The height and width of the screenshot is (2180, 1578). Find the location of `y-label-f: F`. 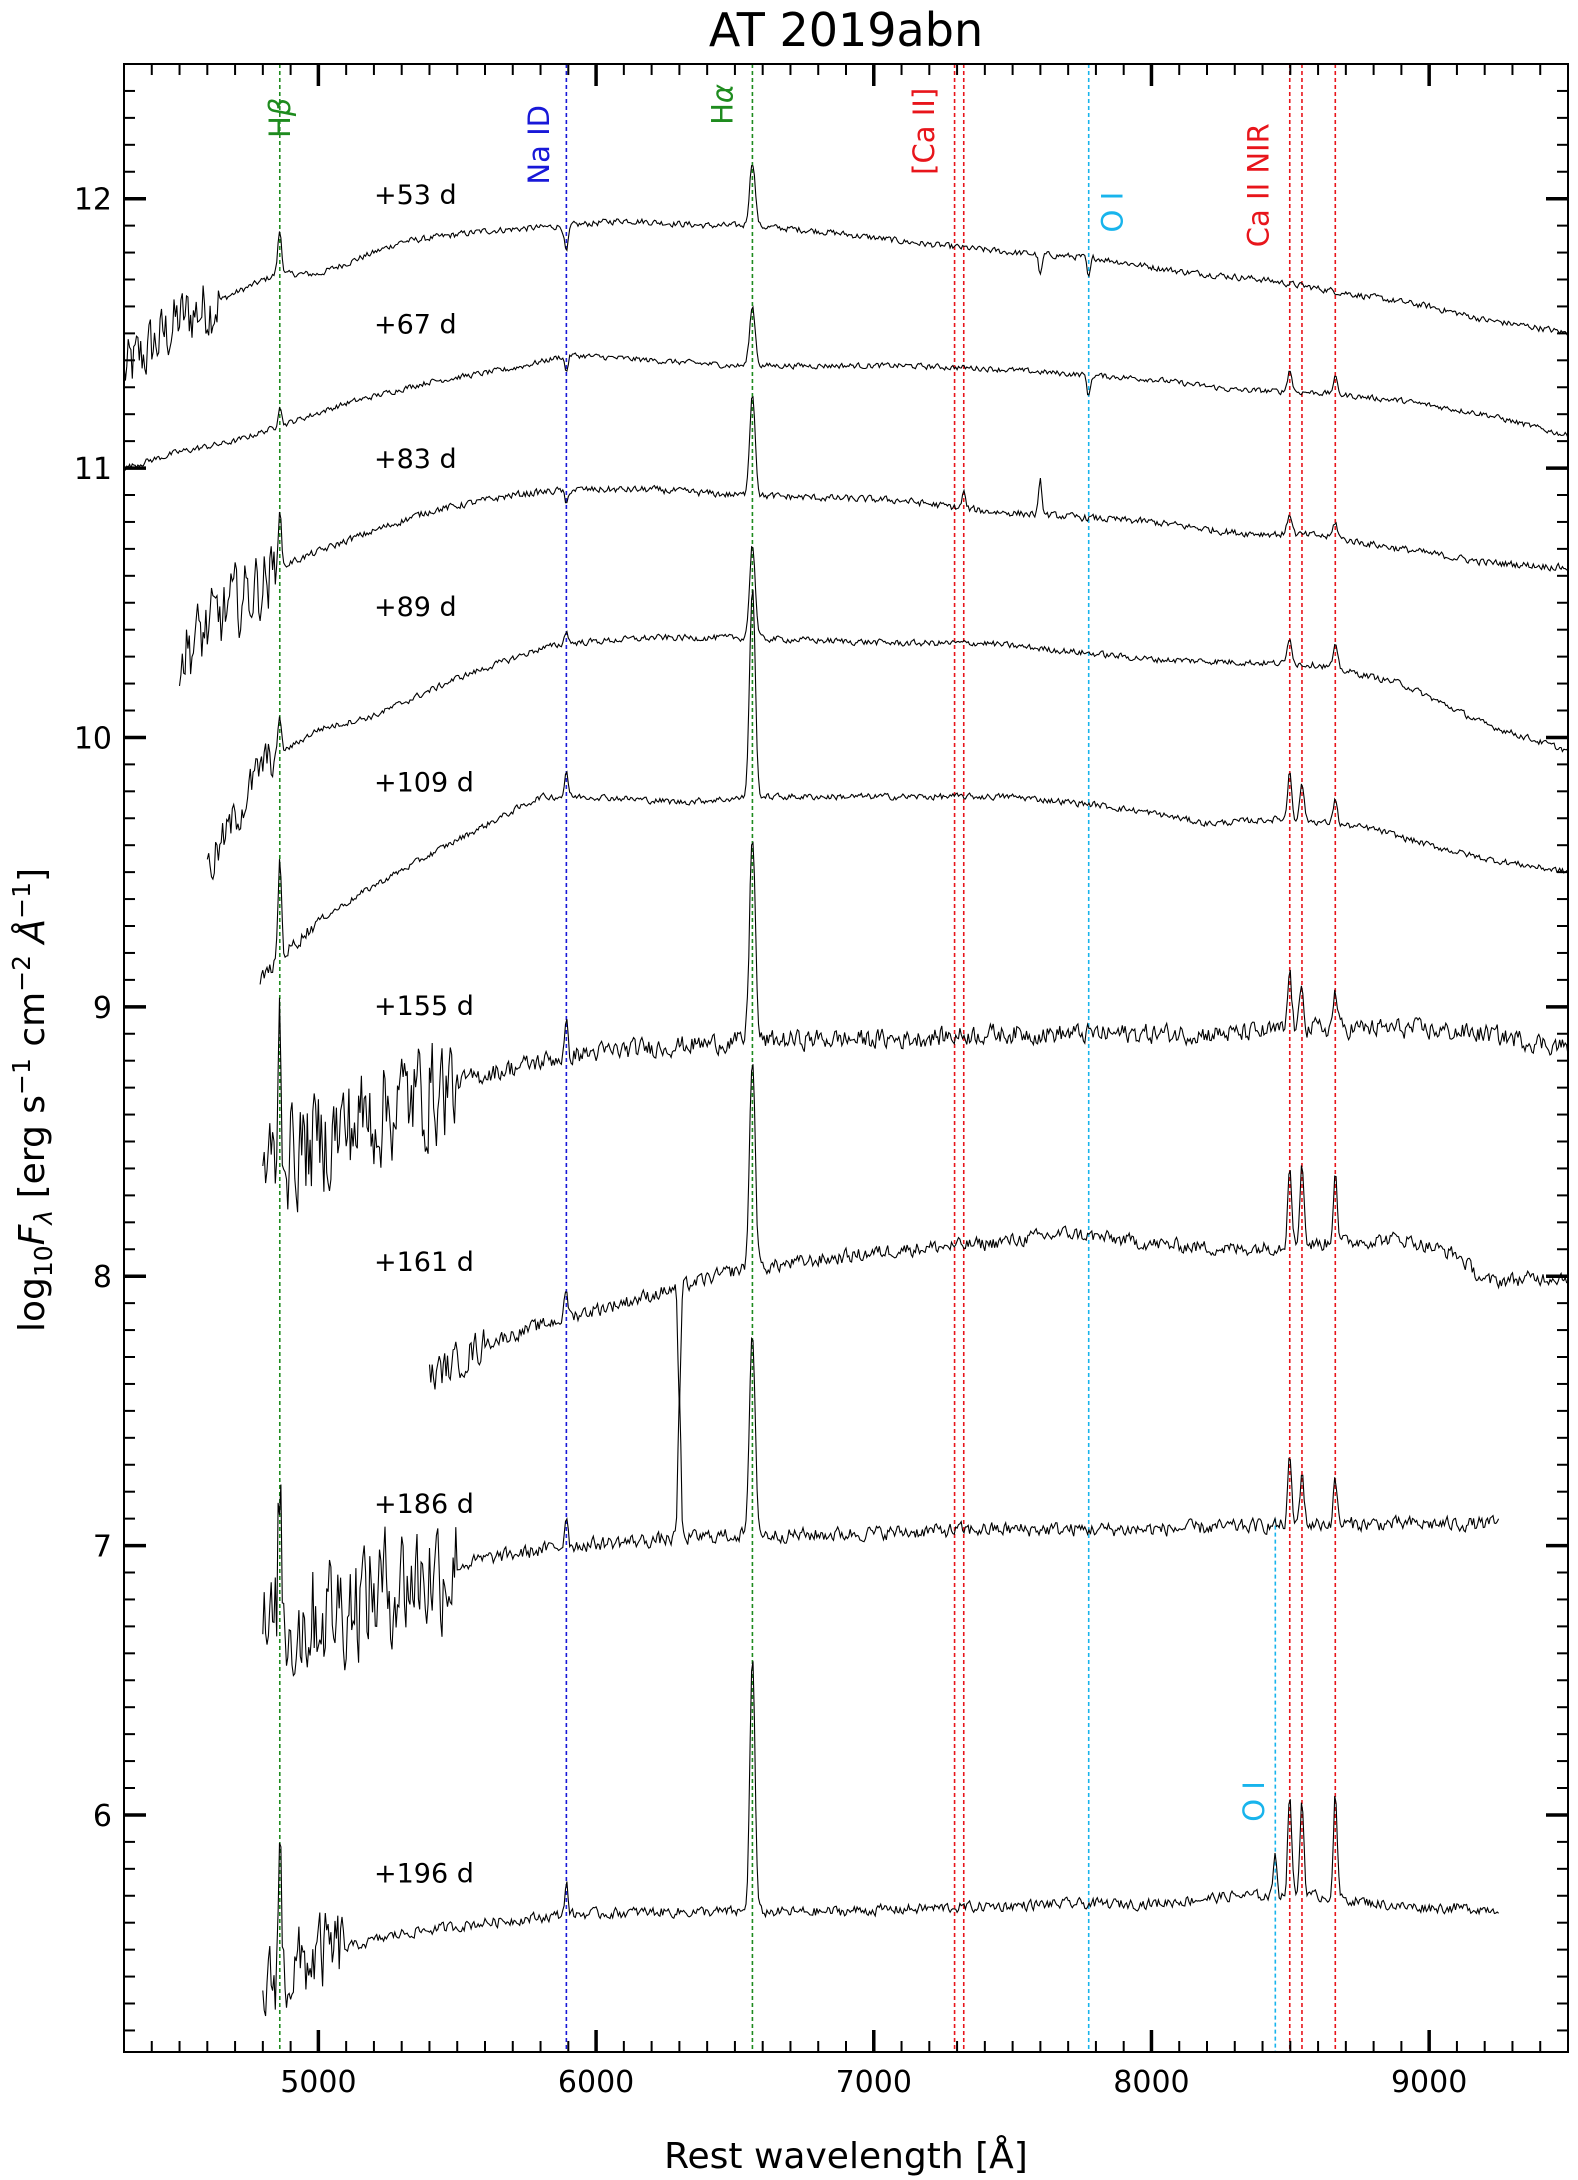

y-label-f: F is located at coordinates (32, 1234).